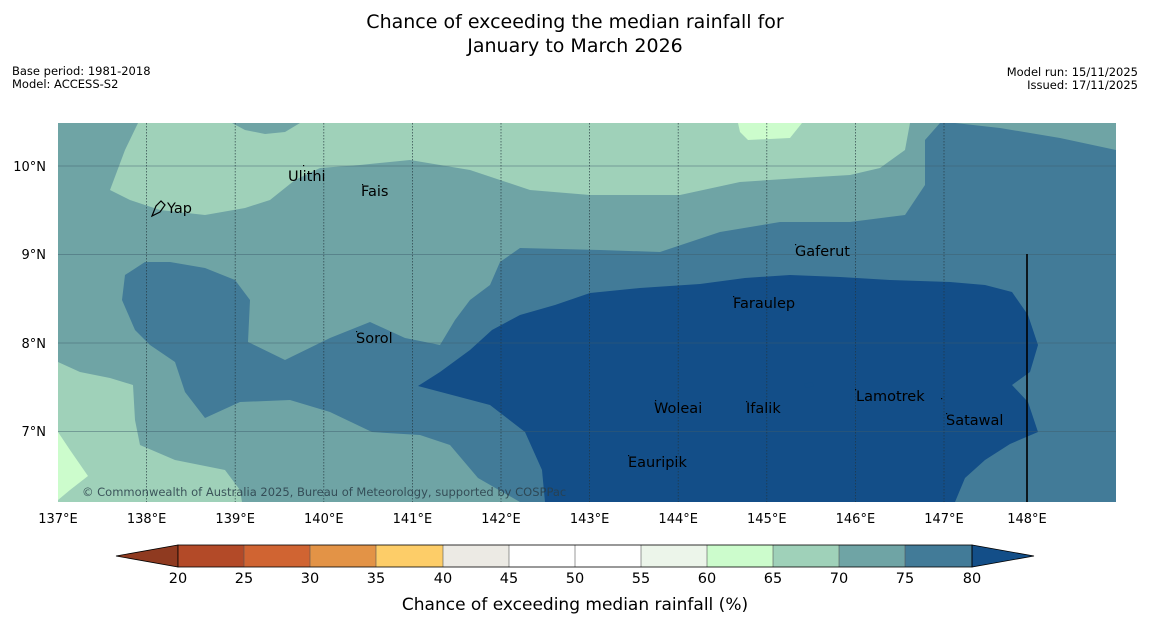  I want to click on lat-label-7n: 7°N, so click(34, 432).